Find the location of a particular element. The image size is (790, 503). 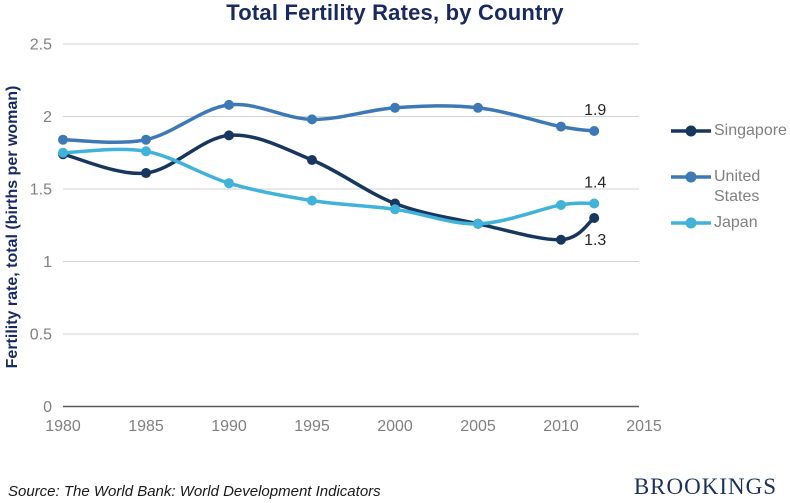

series-line-singapore is located at coordinates (328, 187).